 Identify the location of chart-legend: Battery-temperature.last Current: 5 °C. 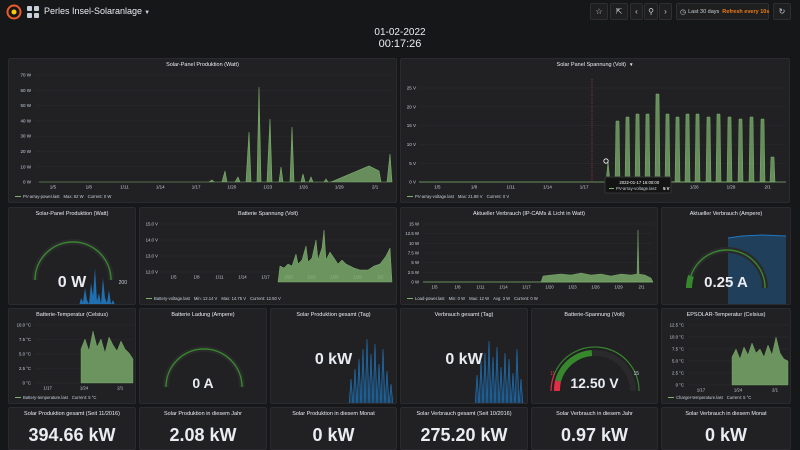
(55, 397).